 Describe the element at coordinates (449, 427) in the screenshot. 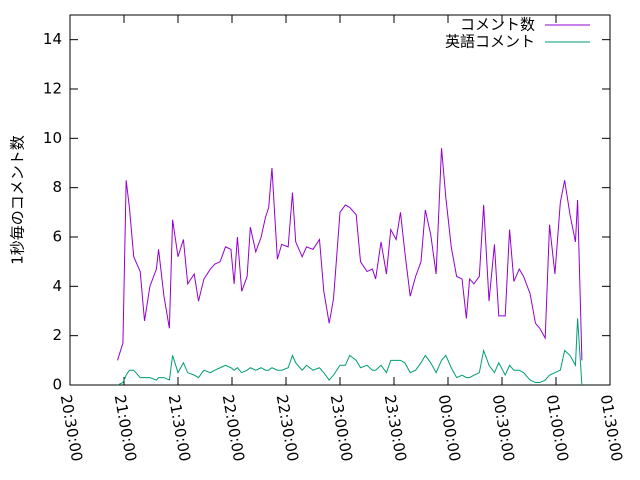

I see `x-tick-label: 00:00:00` at that location.